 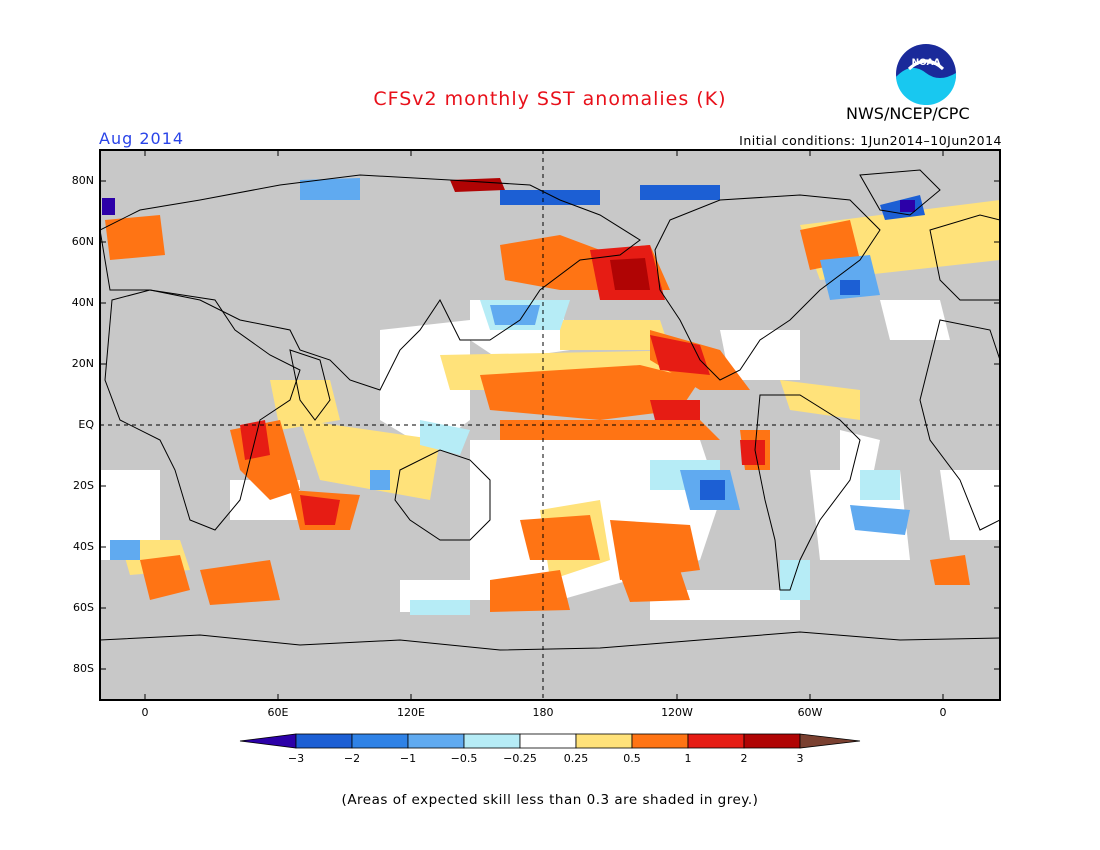 What do you see at coordinates (464, 758) in the screenshot?
I see `colorbar-label: −0.5` at bounding box center [464, 758].